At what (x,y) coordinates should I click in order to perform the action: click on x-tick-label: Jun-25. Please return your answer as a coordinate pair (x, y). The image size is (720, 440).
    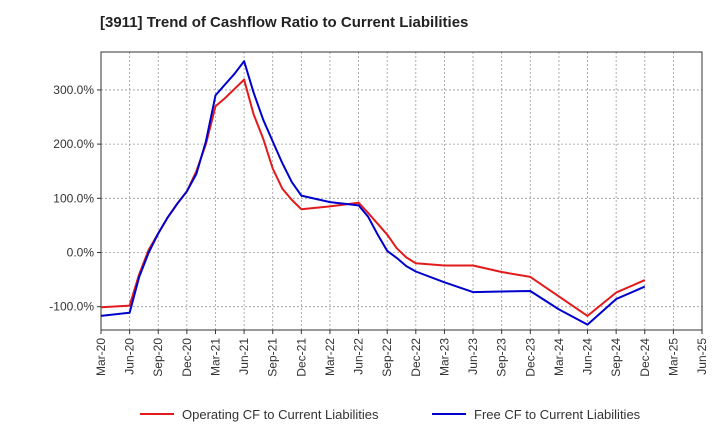
    Looking at the image, I should click on (702, 356).